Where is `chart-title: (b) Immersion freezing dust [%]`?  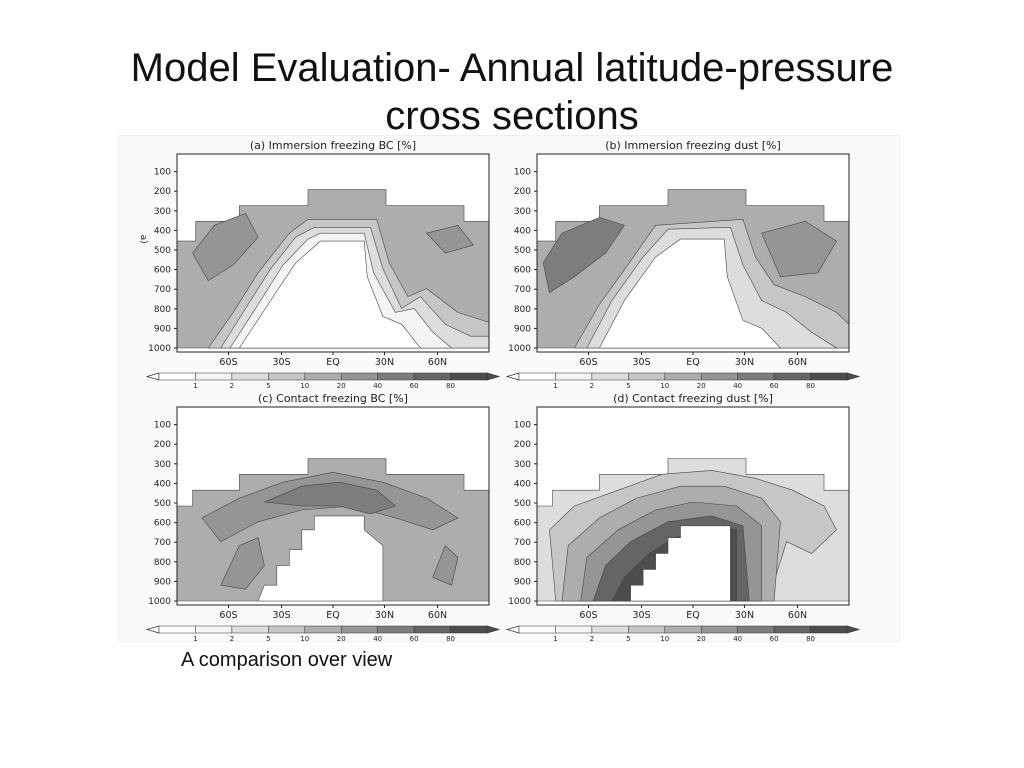
chart-title: (b) Immersion freezing dust [%] is located at coordinates (693, 145).